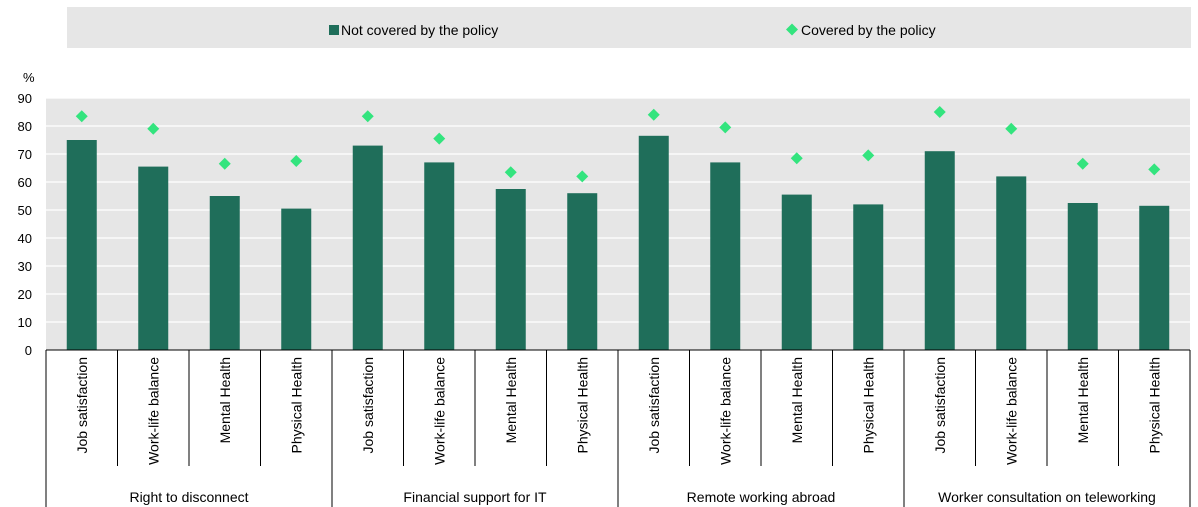 The width and height of the screenshot is (1198, 507). Describe the element at coordinates (792, 29) in the screenshot. I see `legend-swatch-covered` at that location.